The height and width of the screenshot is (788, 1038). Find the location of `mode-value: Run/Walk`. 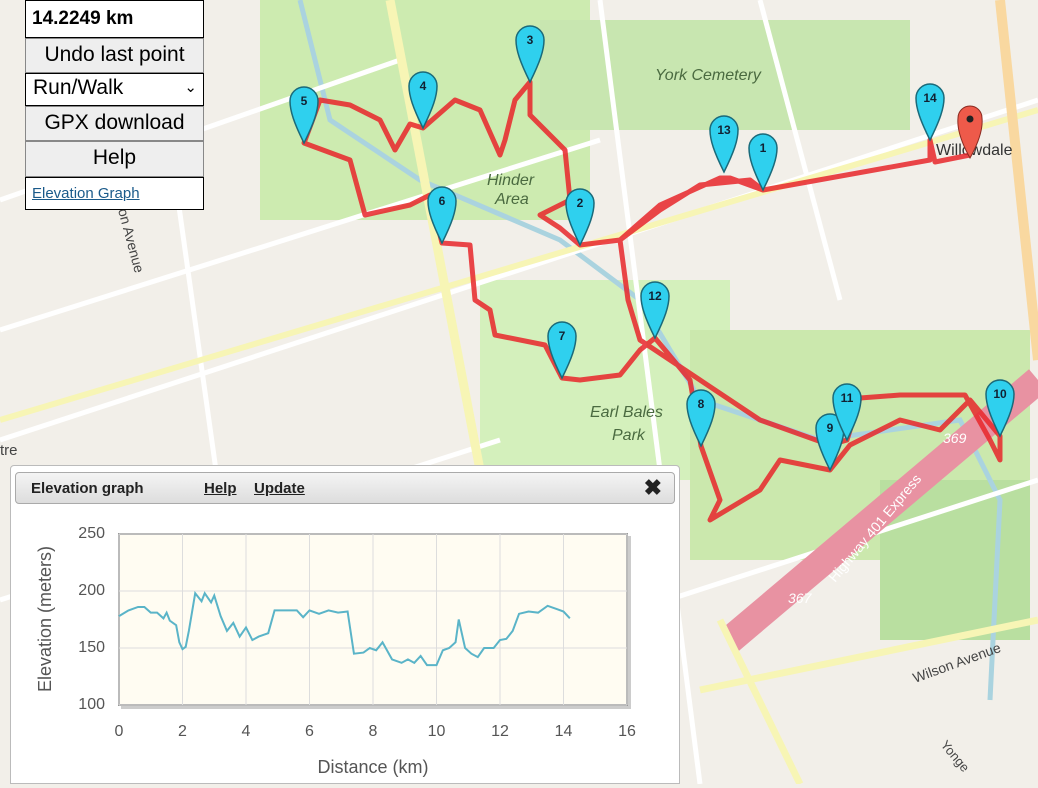

mode-value: Run/Walk is located at coordinates (78, 87).